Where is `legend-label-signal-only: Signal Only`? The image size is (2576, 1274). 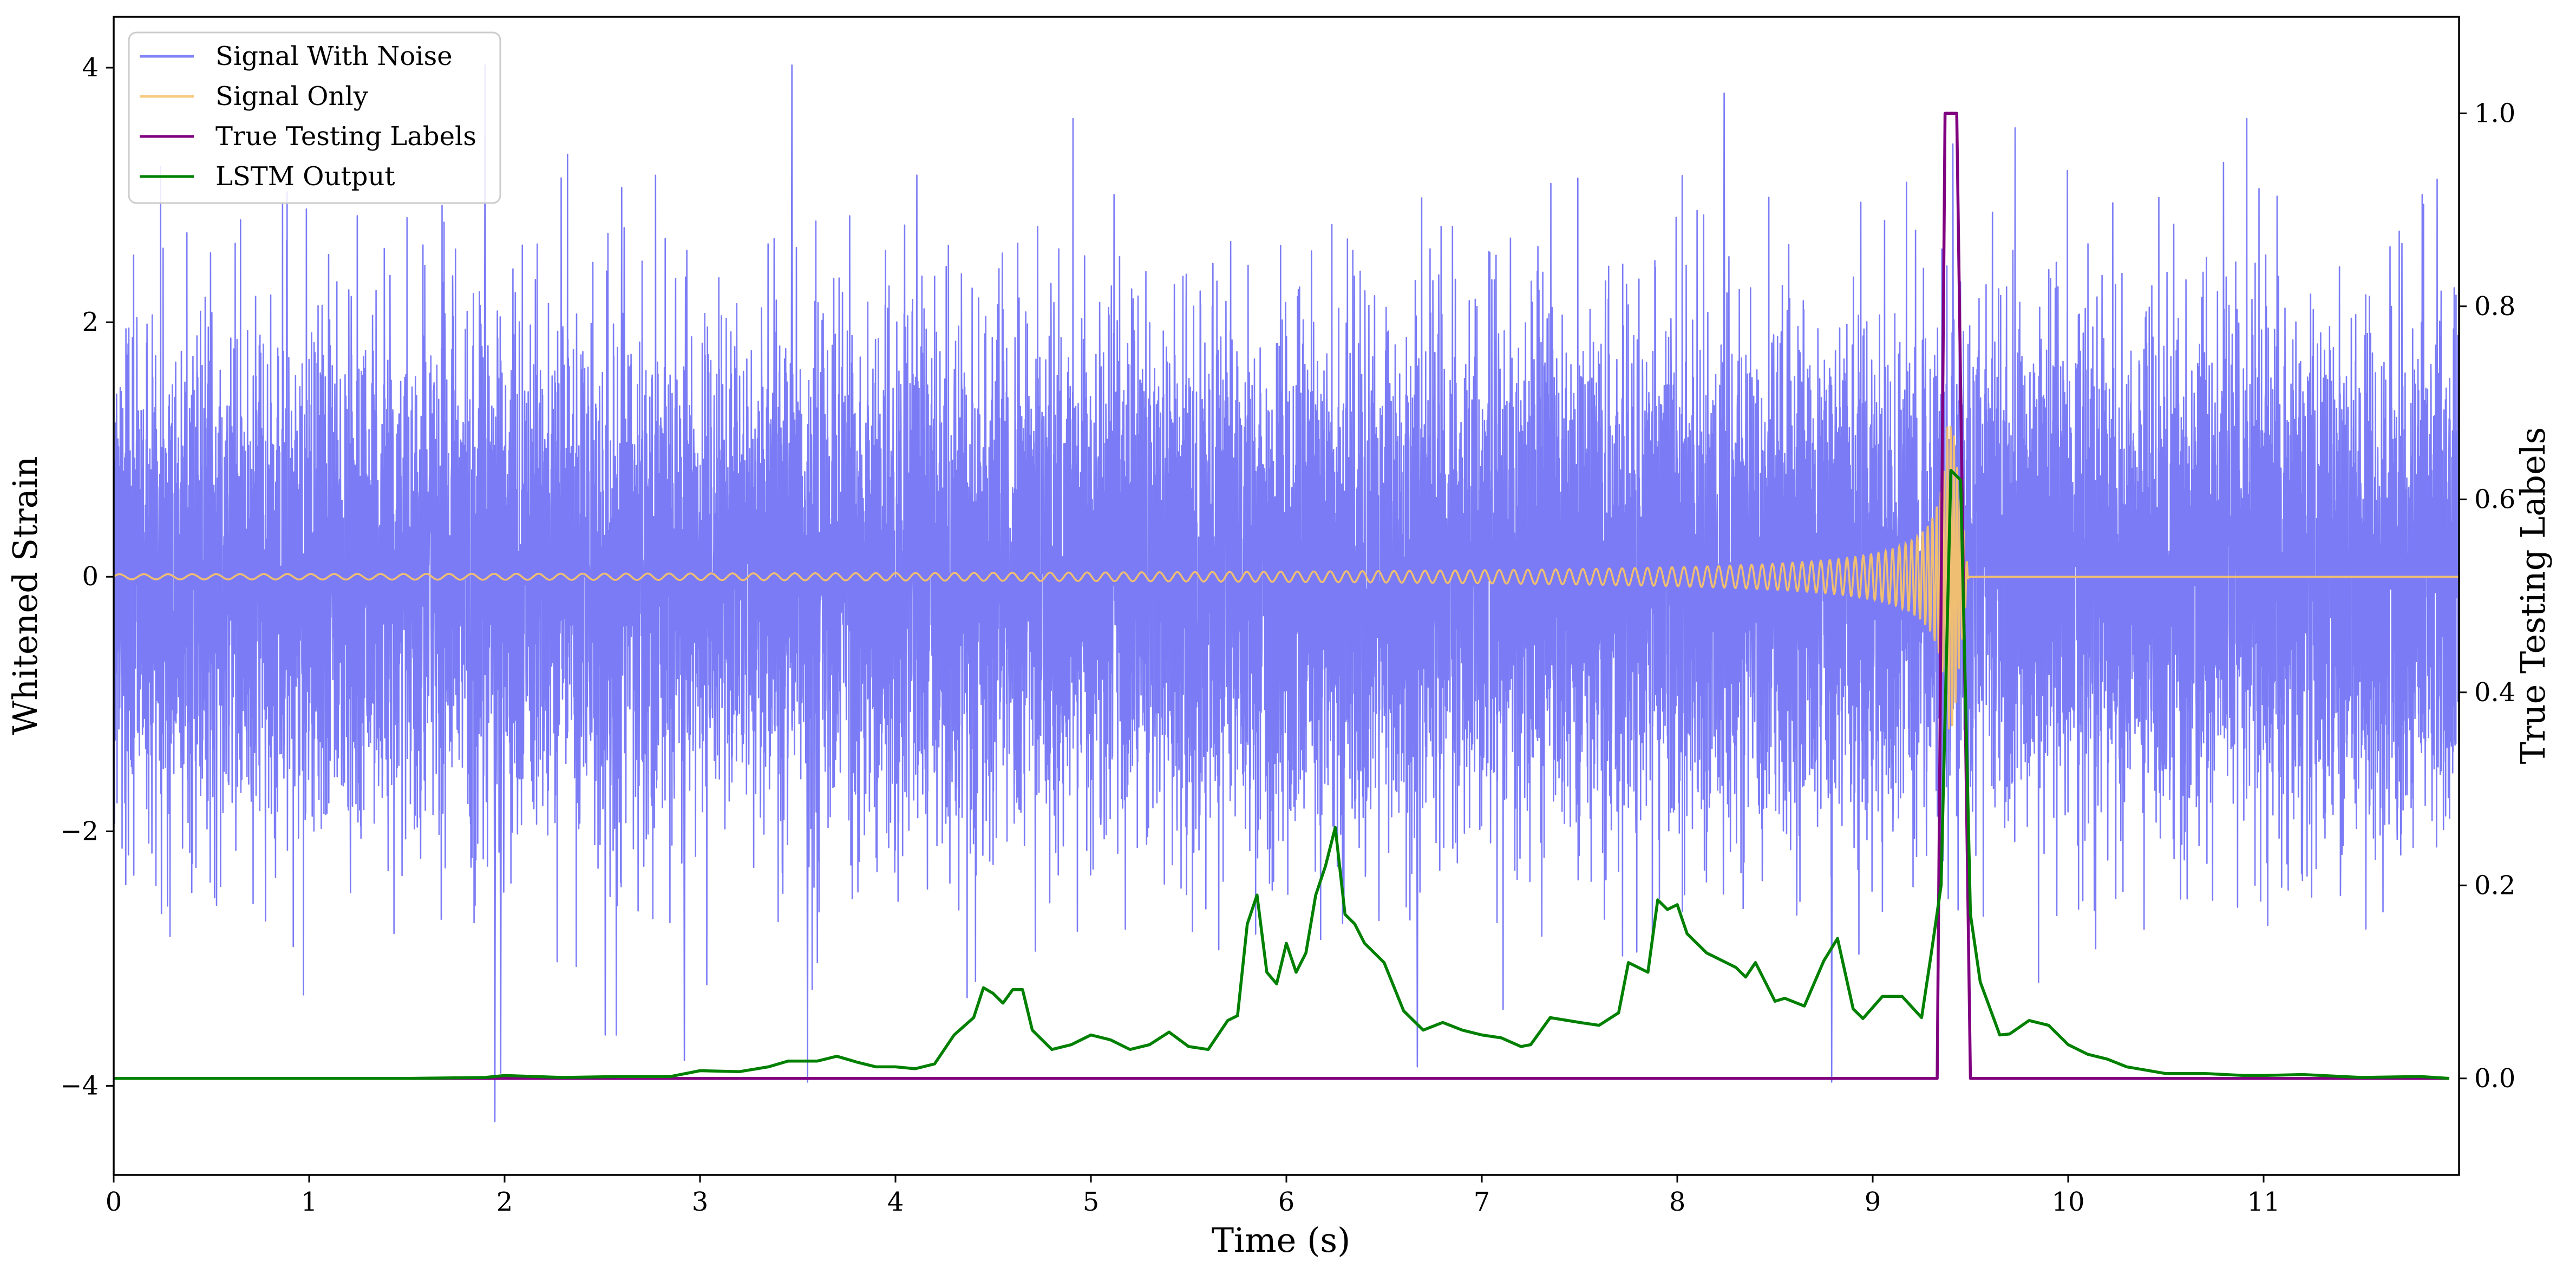 legend-label-signal-only: Signal Only is located at coordinates (291, 96).